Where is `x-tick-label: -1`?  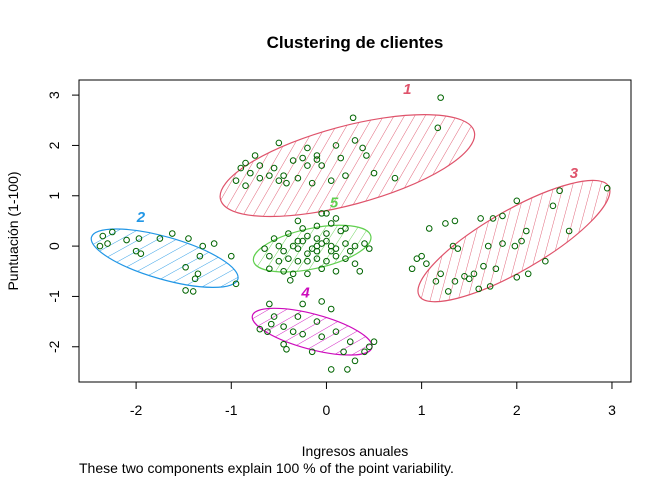 x-tick-label: -1 is located at coordinates (231, 410).